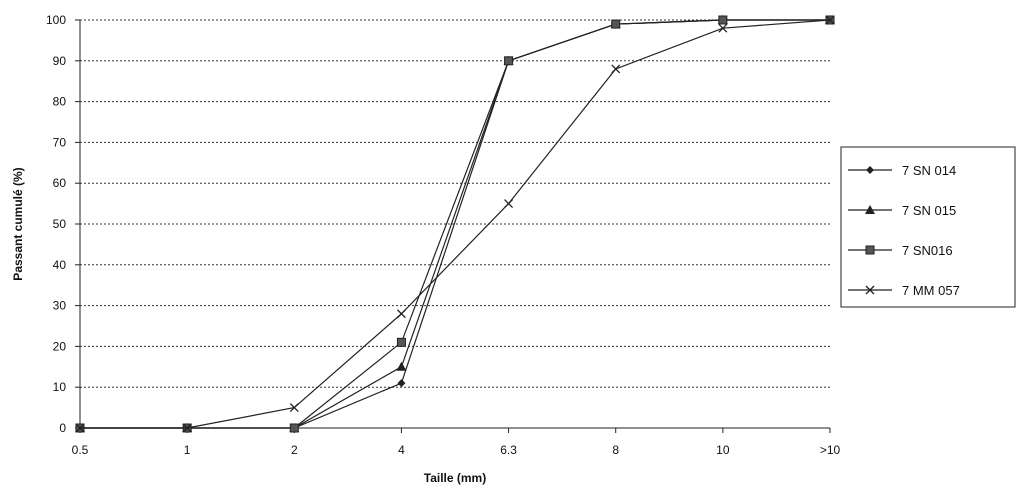  I want to click on x-tick-label-3: 4, so click(401, 450).